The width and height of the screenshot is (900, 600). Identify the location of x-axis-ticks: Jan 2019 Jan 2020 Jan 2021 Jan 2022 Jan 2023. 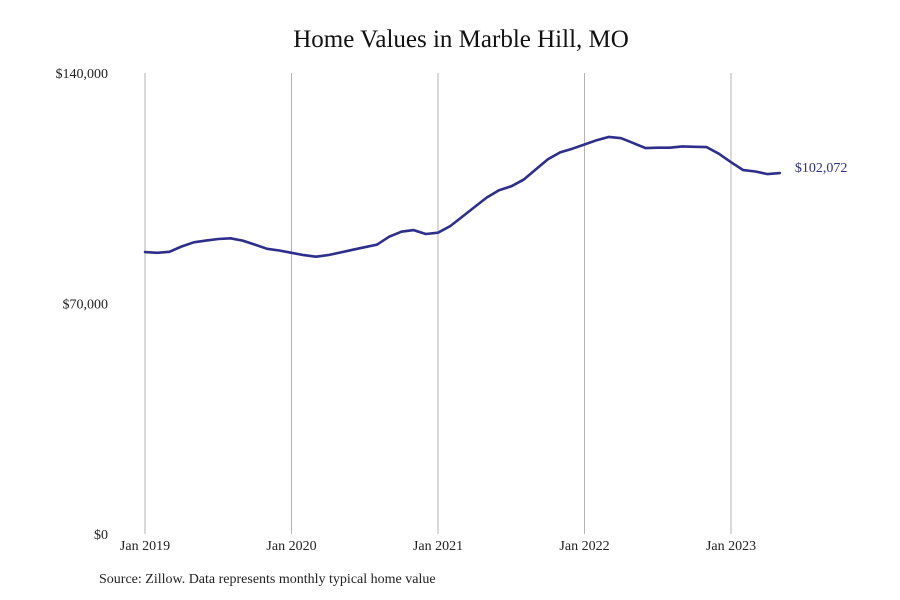
(438, 546).